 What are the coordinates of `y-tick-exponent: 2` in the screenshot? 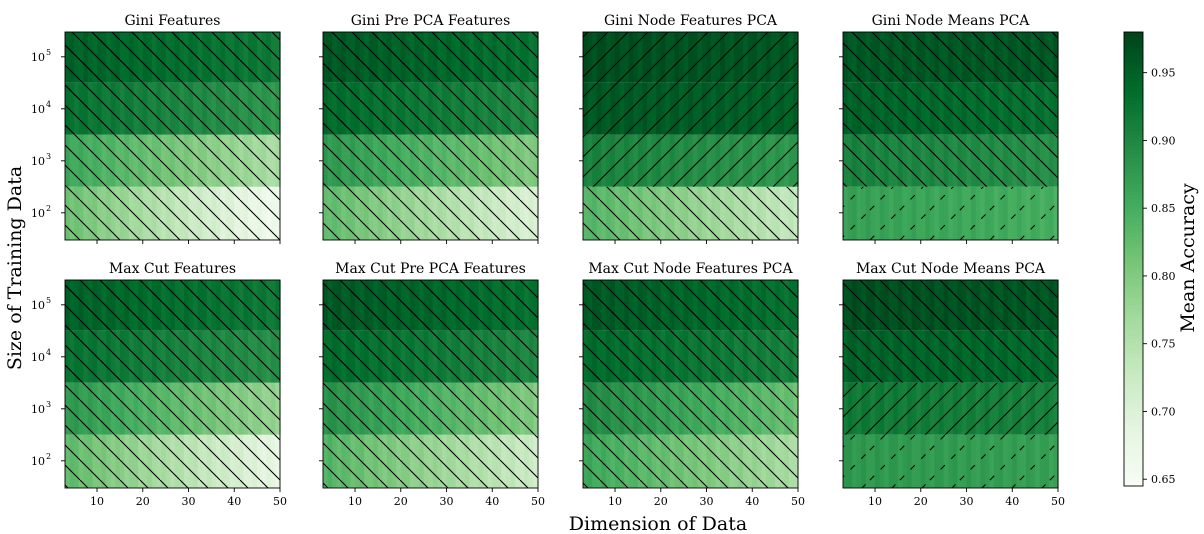 It's located at (48, 208).